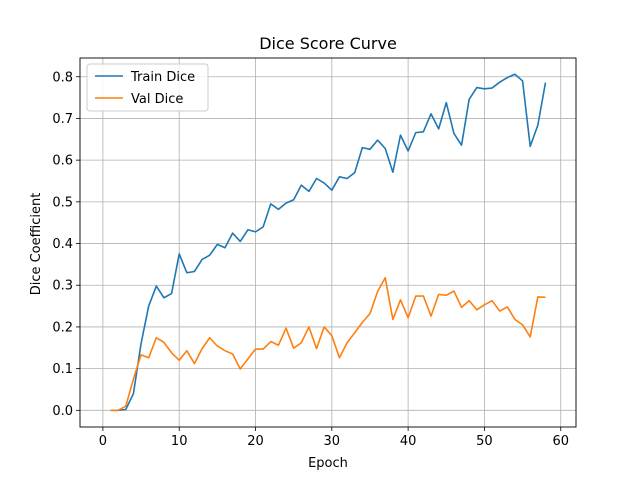  What do you see at coordinates (255, 441) in the screenshot?
I see `x-tick-label: 20` at bounding box center [255, 441].